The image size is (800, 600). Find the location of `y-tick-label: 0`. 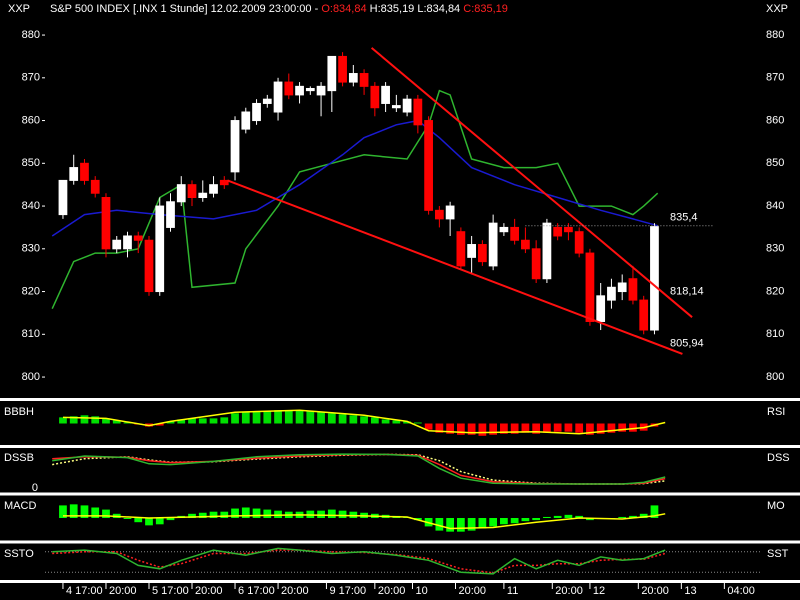

y-tick-label: 0 is located at coordinates (35, 488).